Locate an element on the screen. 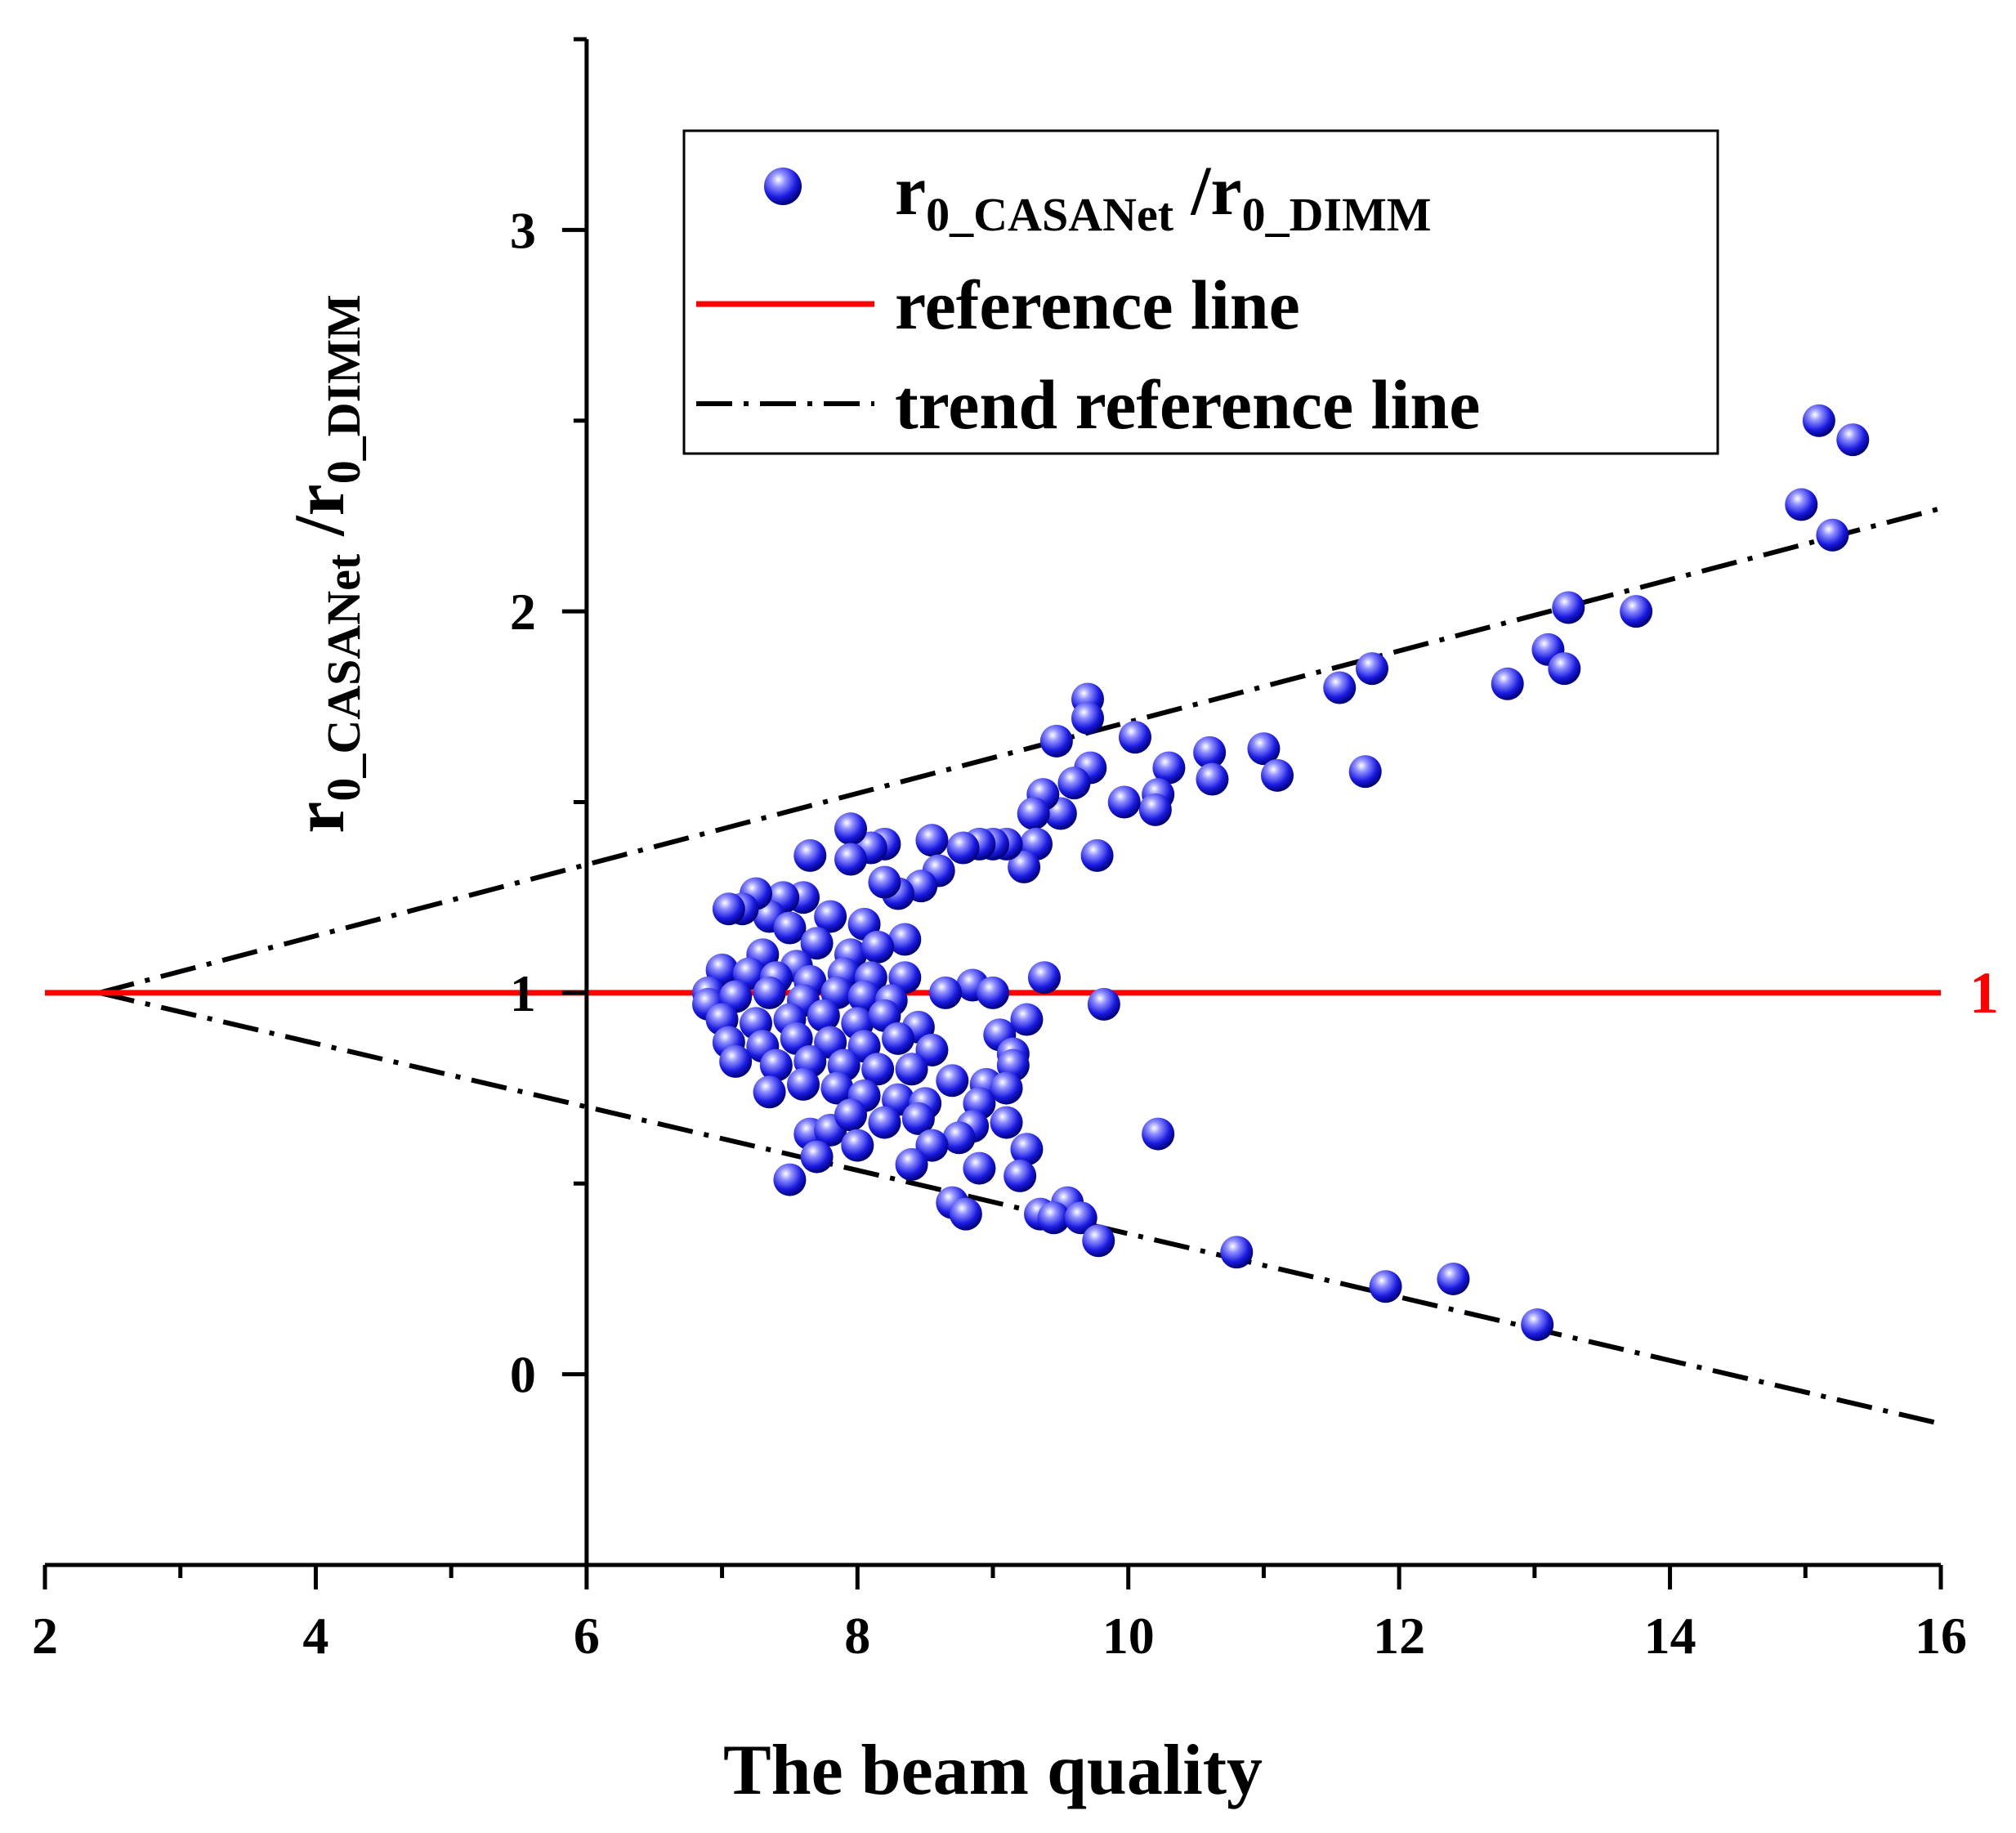  y-tick-label: 2 is located at coordinates (523, 612).